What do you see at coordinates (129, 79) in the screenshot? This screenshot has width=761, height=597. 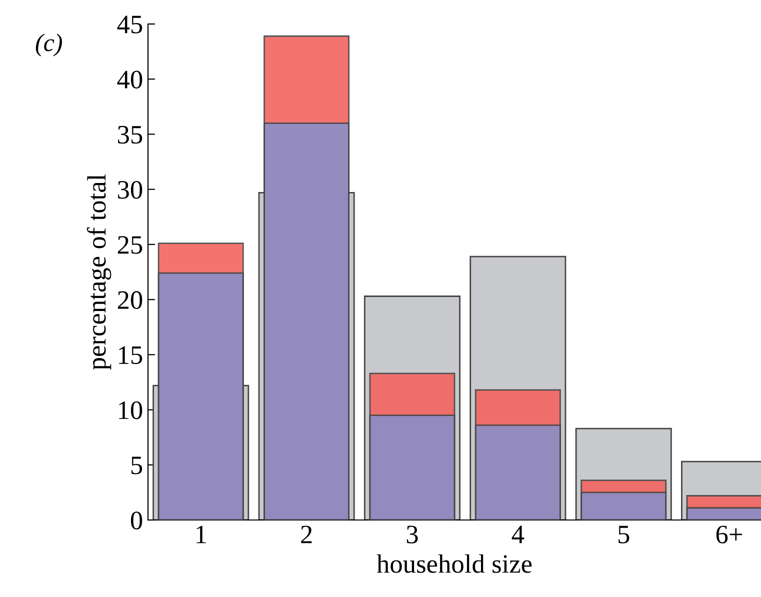 I see `y-tick-label: 40` at bounding box center [129, 79].